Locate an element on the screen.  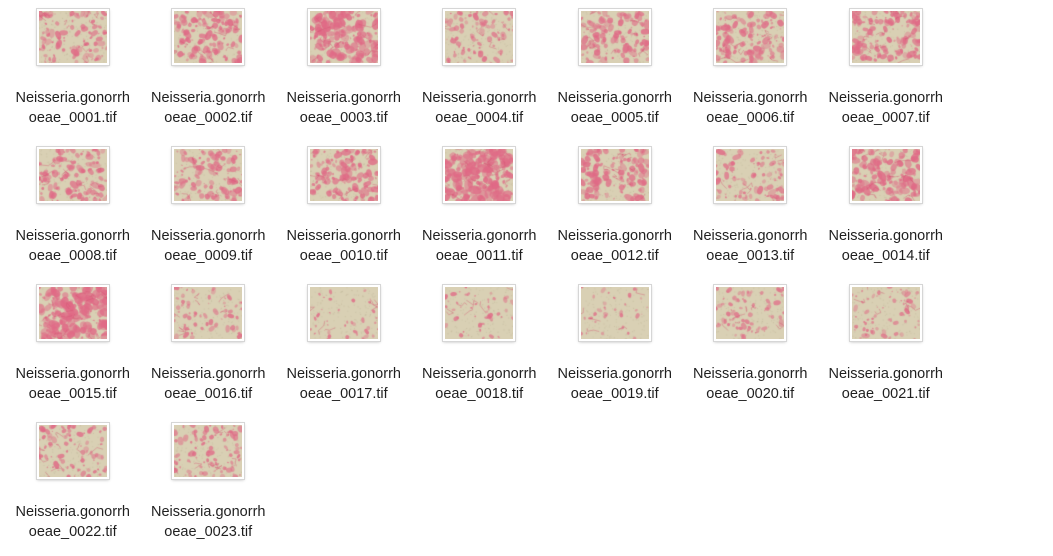
file-name-label: Neisseria.gonorrh oeae_0009.tif is located at coordinates (208, 246).